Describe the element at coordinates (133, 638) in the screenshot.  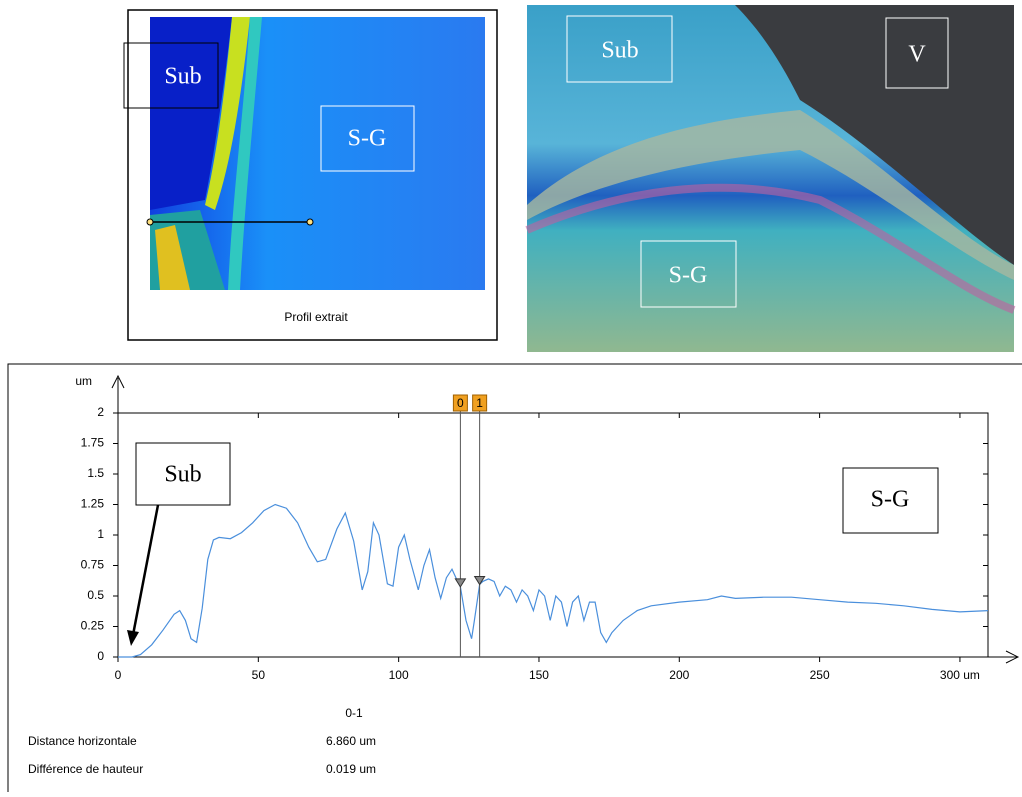
I see `arrow-head` at that location.